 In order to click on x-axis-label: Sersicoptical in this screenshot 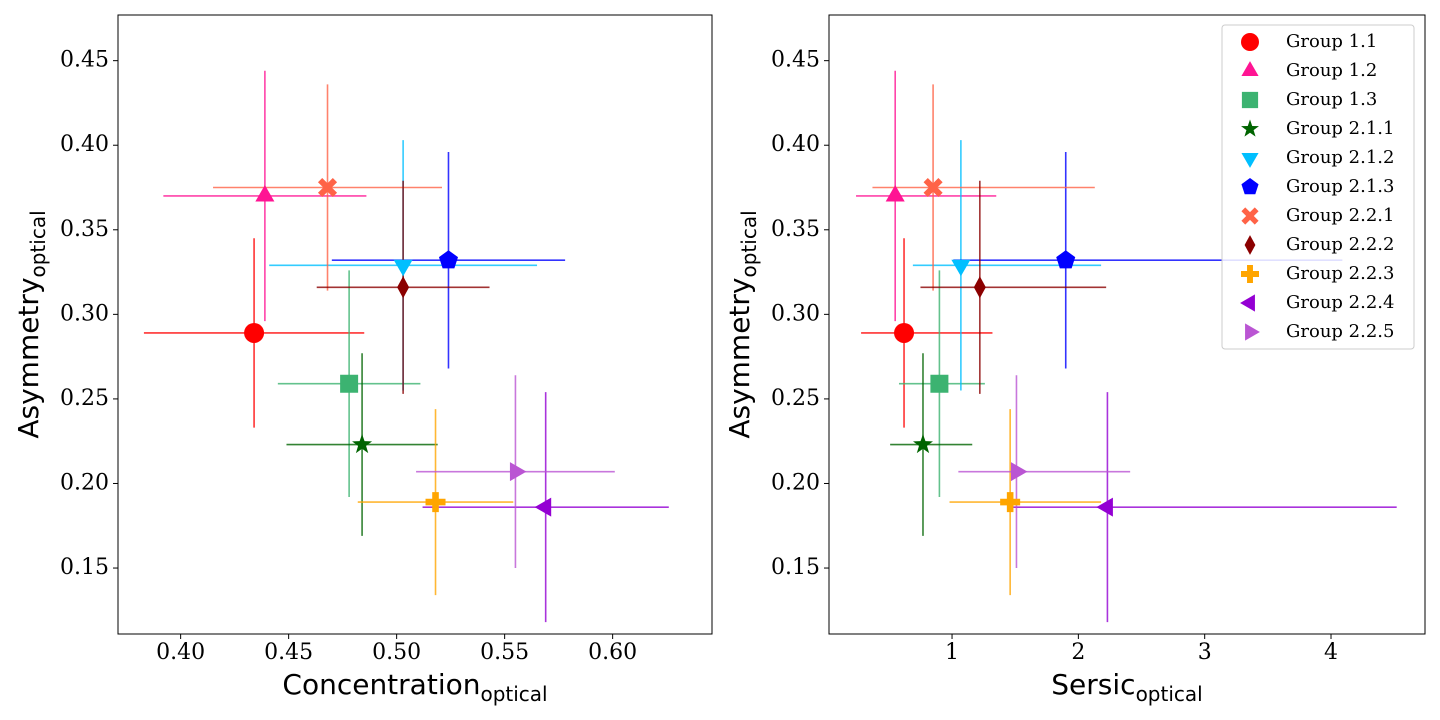, I will do `click(1126, 687)`.